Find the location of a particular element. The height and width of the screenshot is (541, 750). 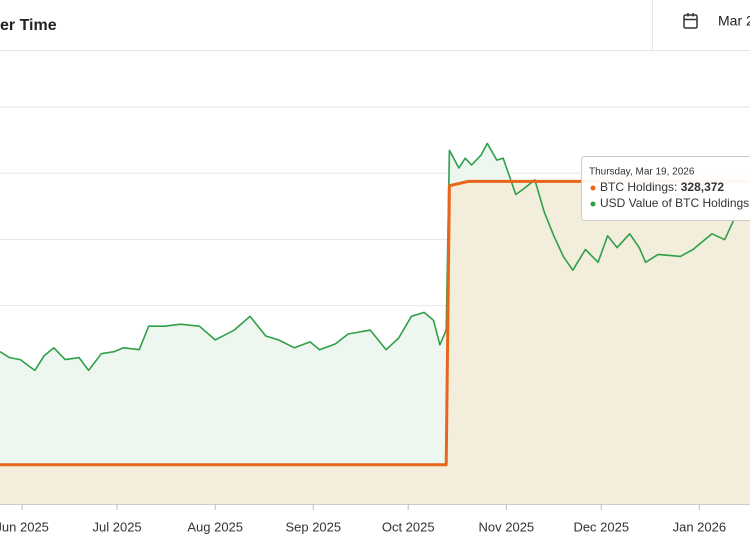

x-tick-label: Jan 2026 is located at coordinates (700, 526).